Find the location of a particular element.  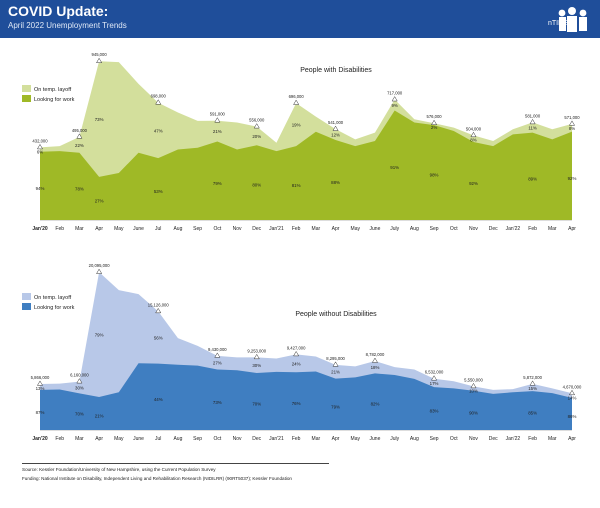

total-label: 8,782,000 is located at coordinates (375, 354).